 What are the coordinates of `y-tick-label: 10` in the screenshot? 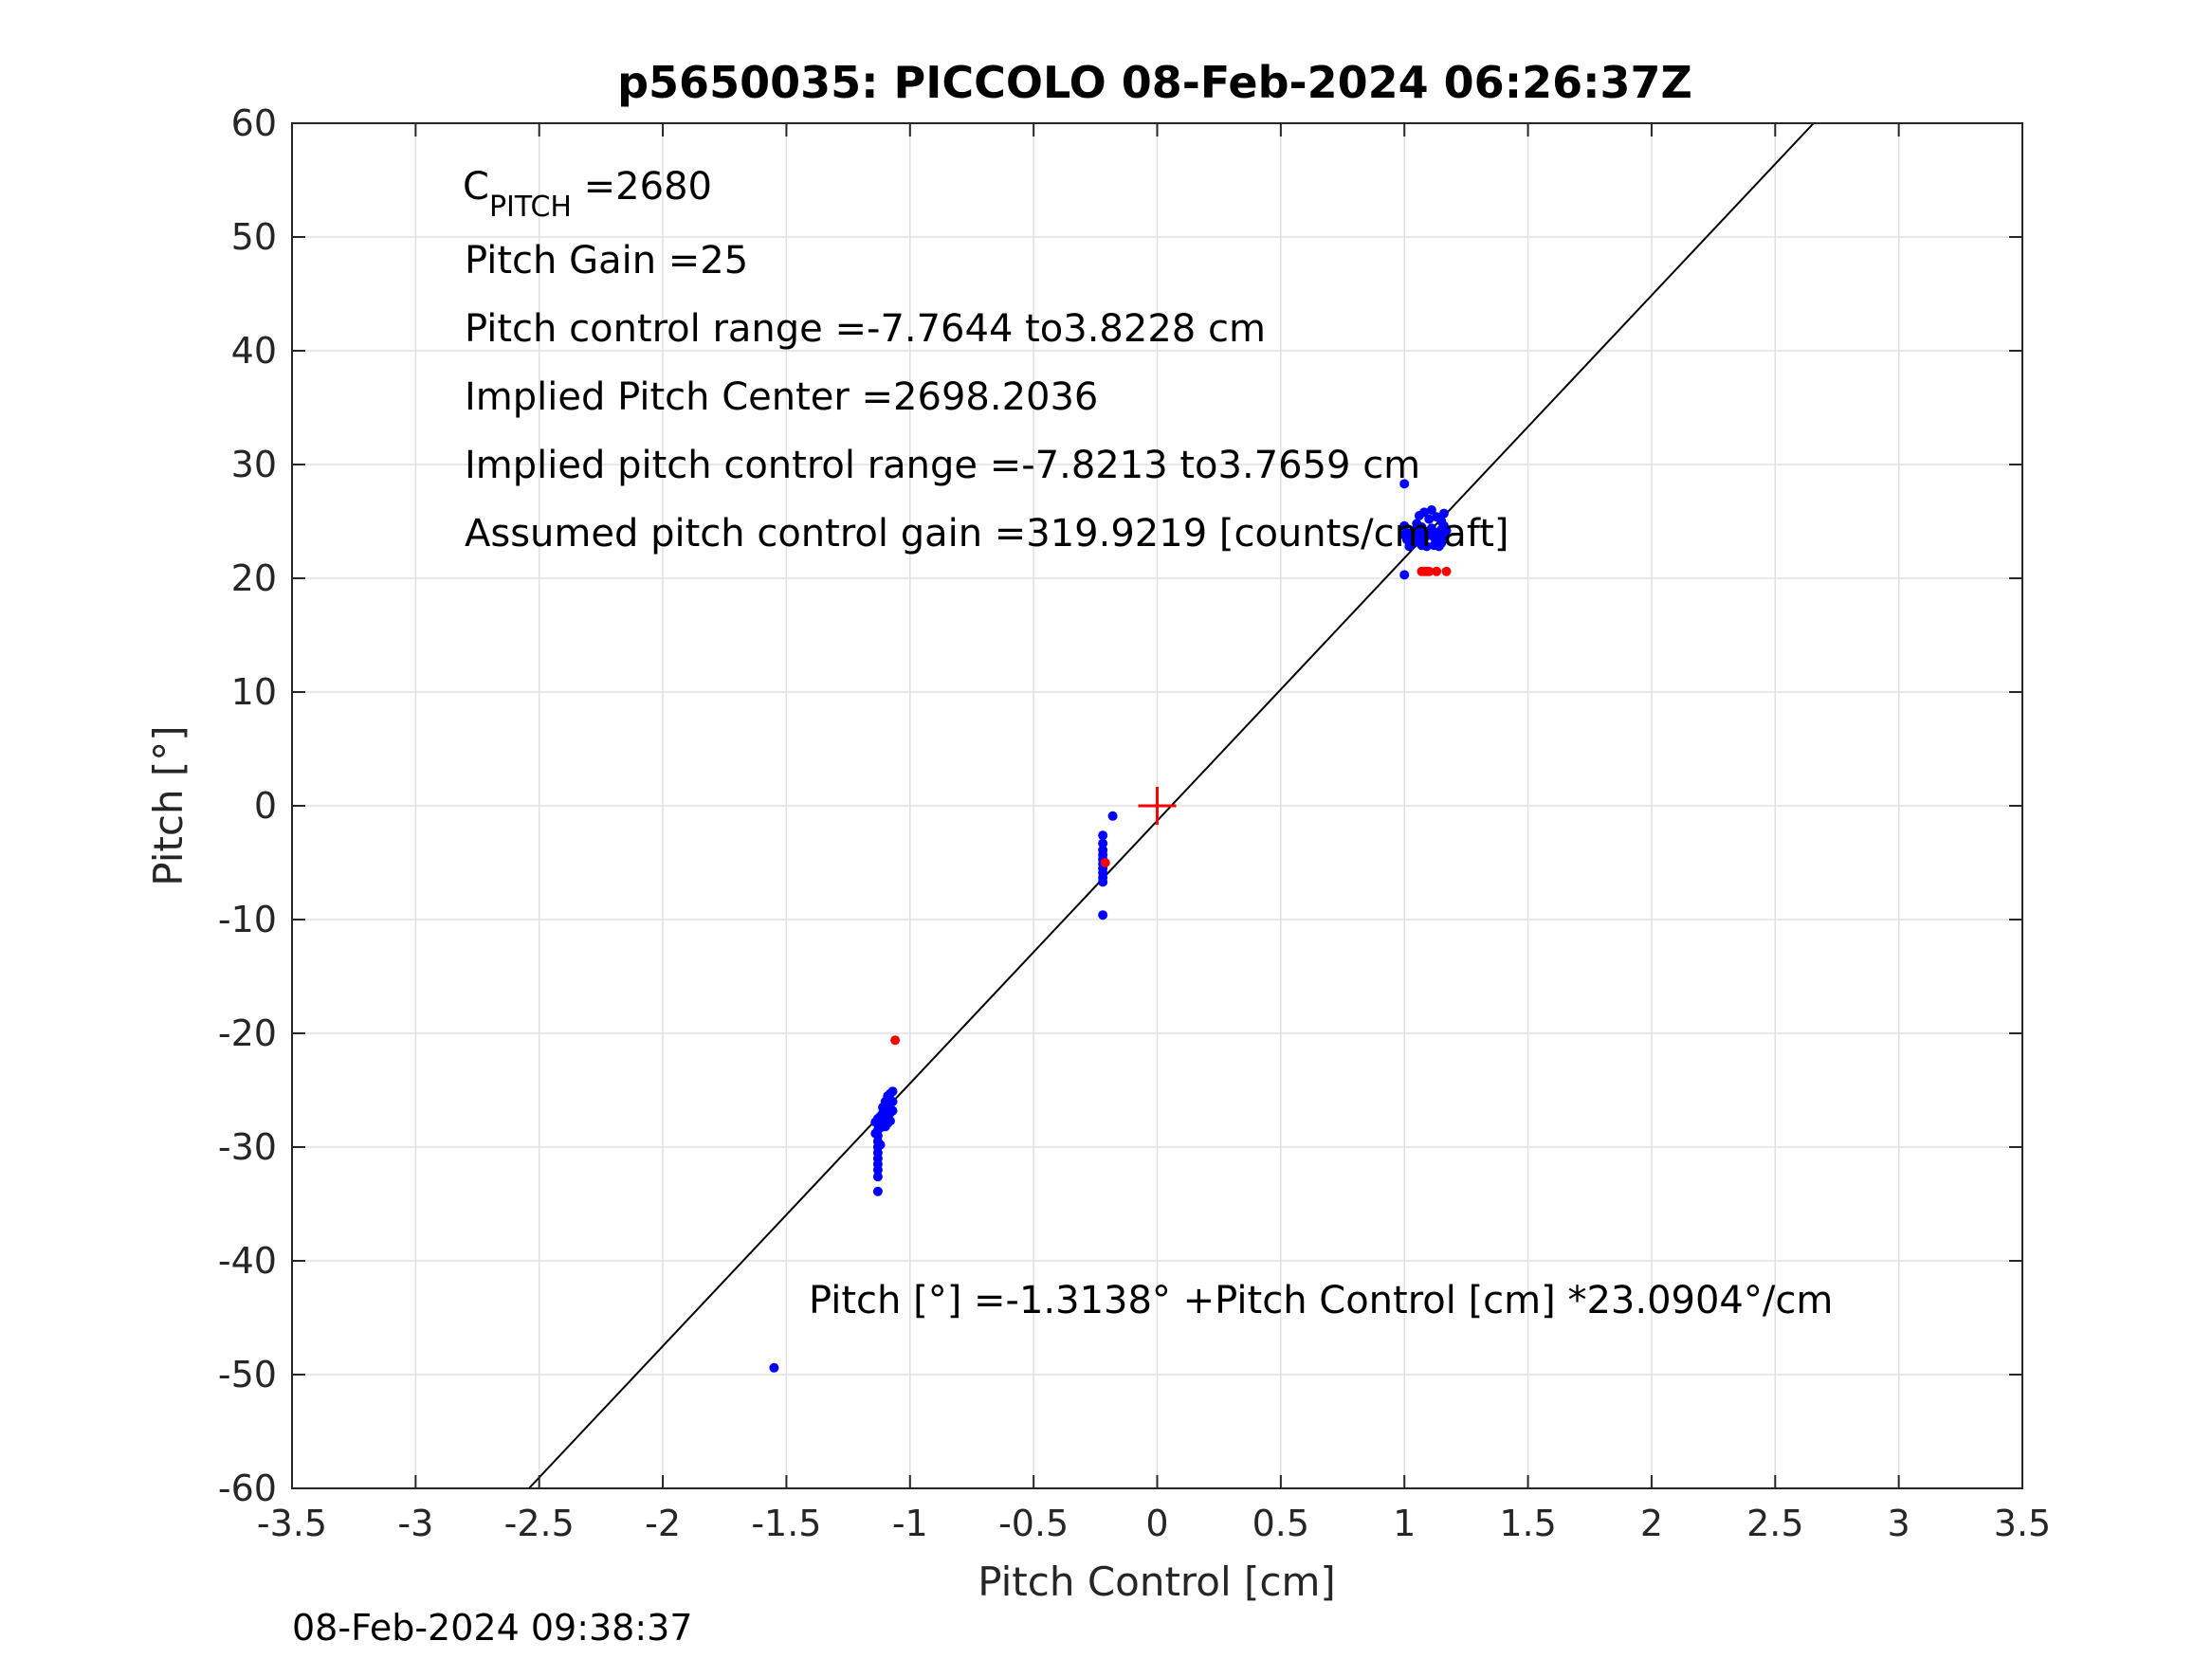 It's located at (254, 692).